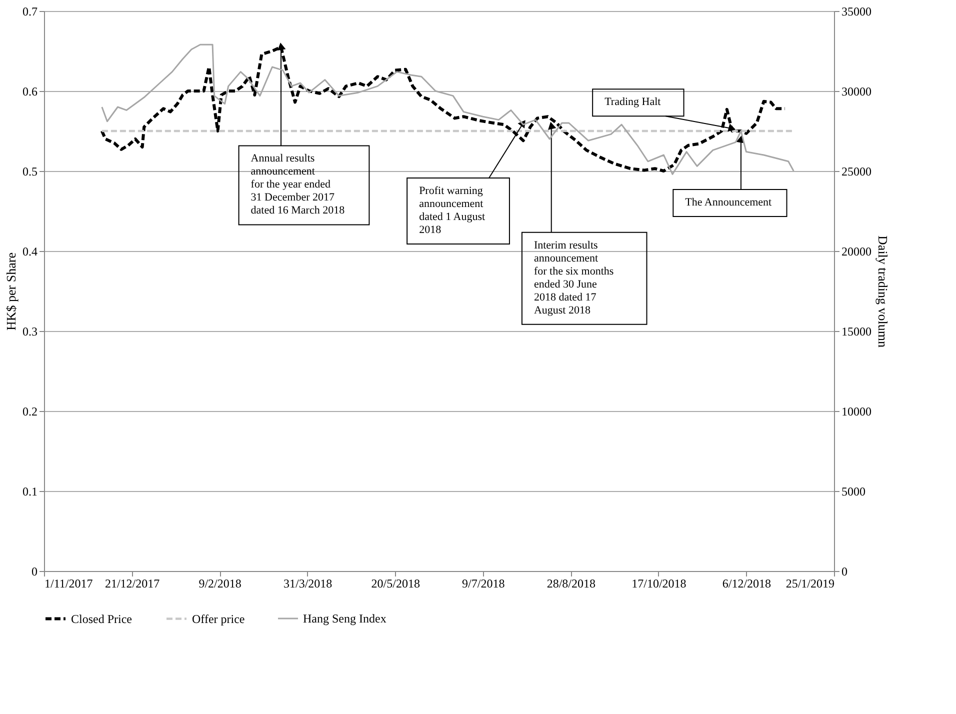  What do you see at coordinates (30, 11) in the screenshot?
I see `y-tick-label: 0.7` at bounding box center [30, 11].